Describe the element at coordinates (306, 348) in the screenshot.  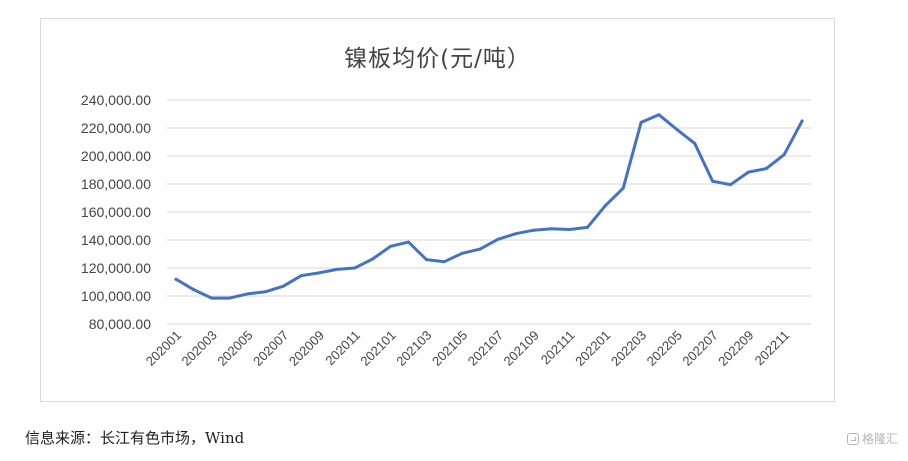
I see `x-tick-label: 202009` at that location.